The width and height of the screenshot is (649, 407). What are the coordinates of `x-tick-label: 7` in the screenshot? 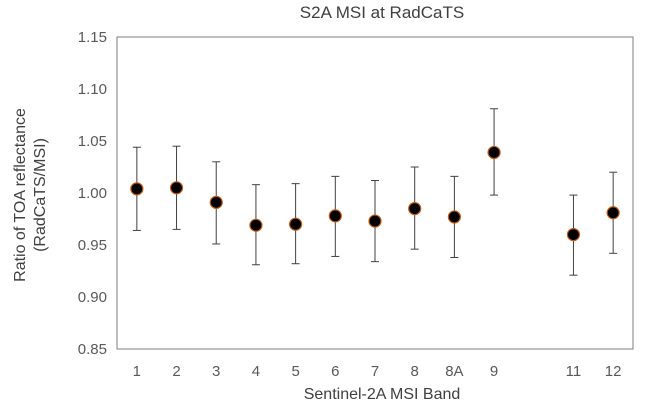 It's located at (375, 371).